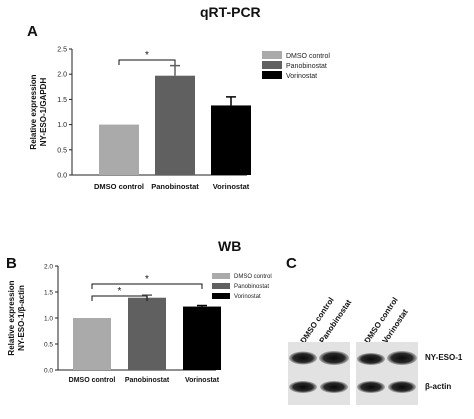 The height and width of the screenshot is (419, 474). I want to click on blot-membrane-left, so click(319, 373).